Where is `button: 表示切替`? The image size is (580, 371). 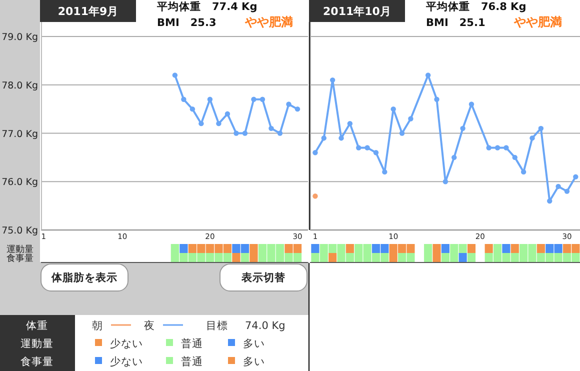 button: 表示切替 is located at coordinates (264, 278).